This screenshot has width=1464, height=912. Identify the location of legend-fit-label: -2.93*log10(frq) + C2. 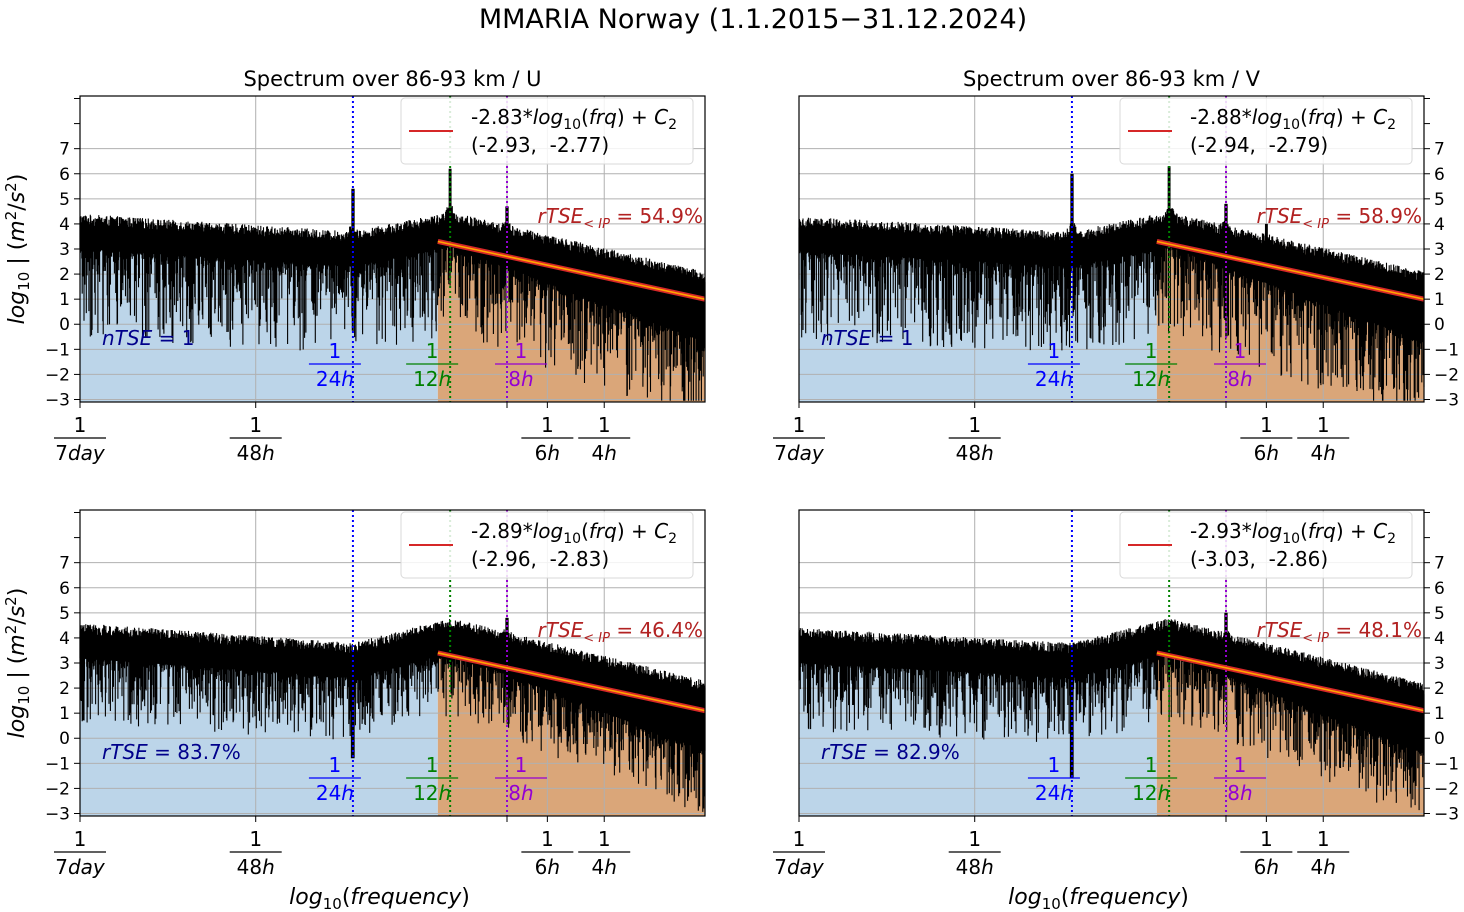
(1293, 533).